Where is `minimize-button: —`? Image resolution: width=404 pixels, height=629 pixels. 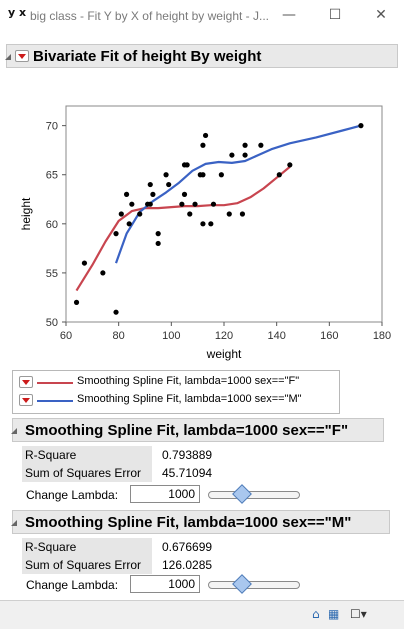 minimize-button: — is located at coordinates (289, 15).